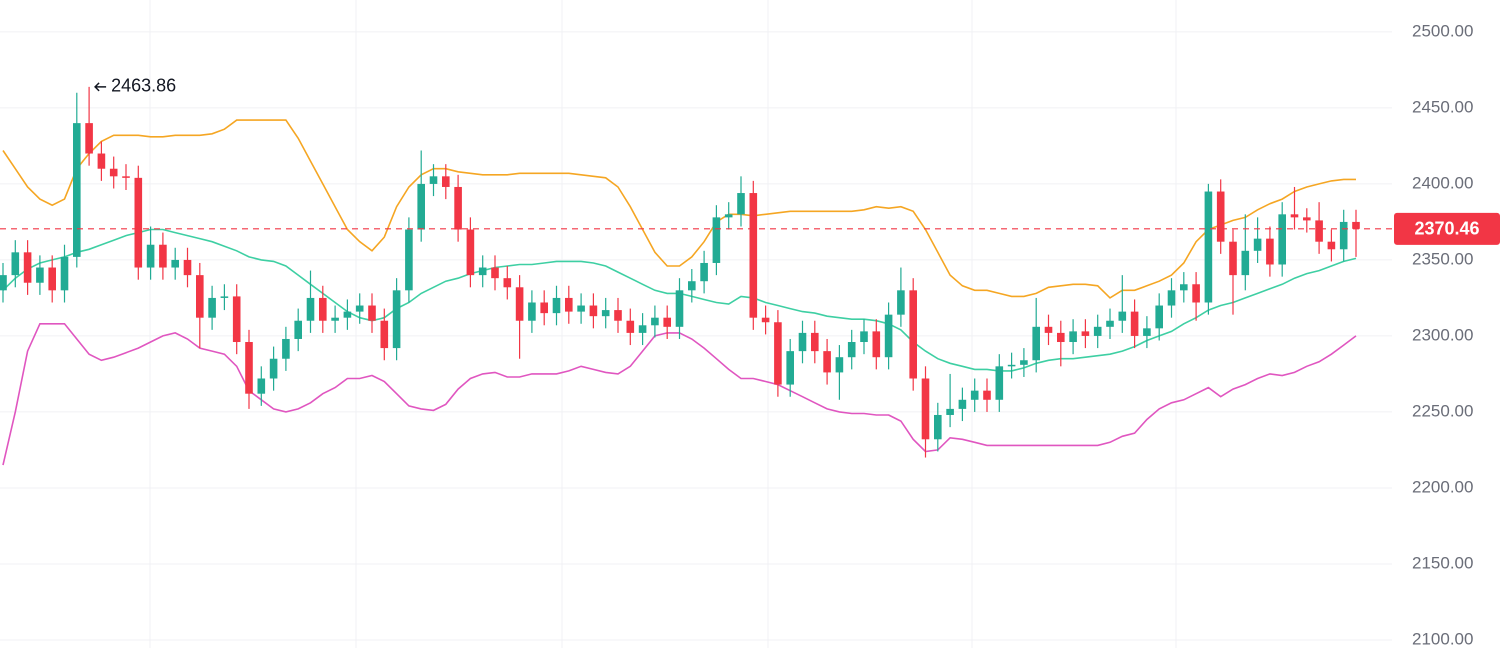  What do you see at coordinates (1442, 334) in the screenshot?
I see `y-tick-label: 2300.00` at bounding box center [1442, 334].